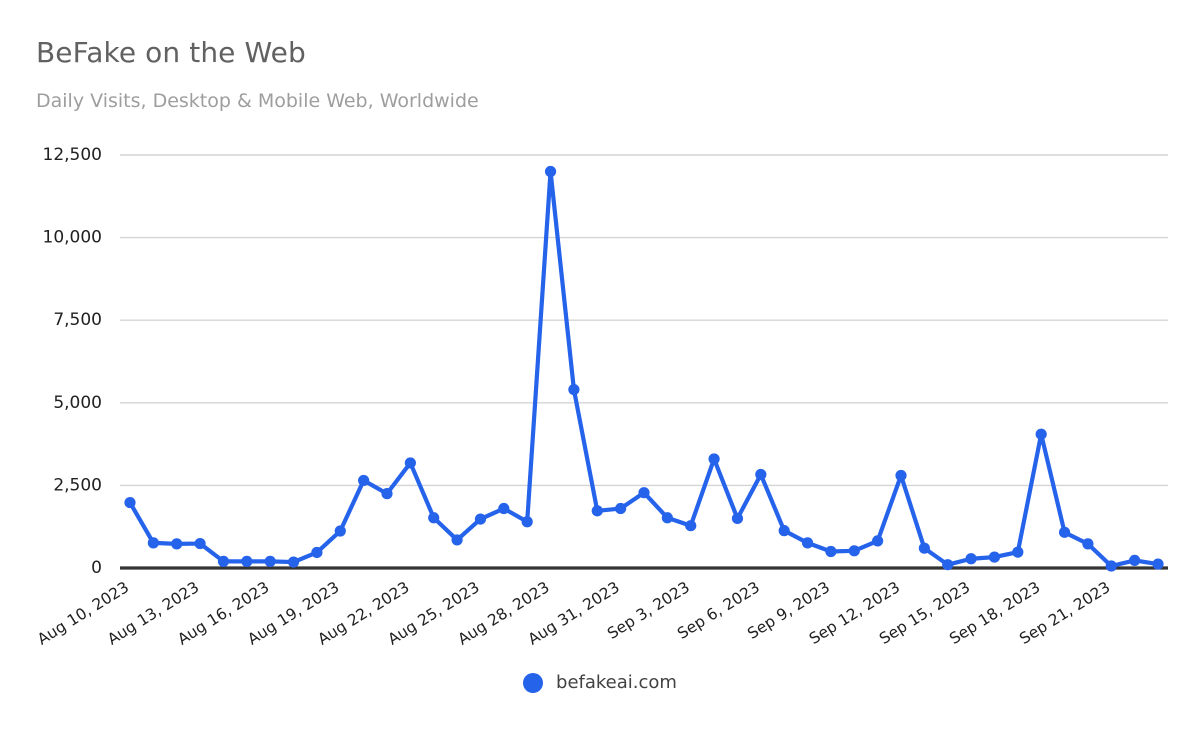  I want to click on y-tick-label: 2,500, so click(77, 485).